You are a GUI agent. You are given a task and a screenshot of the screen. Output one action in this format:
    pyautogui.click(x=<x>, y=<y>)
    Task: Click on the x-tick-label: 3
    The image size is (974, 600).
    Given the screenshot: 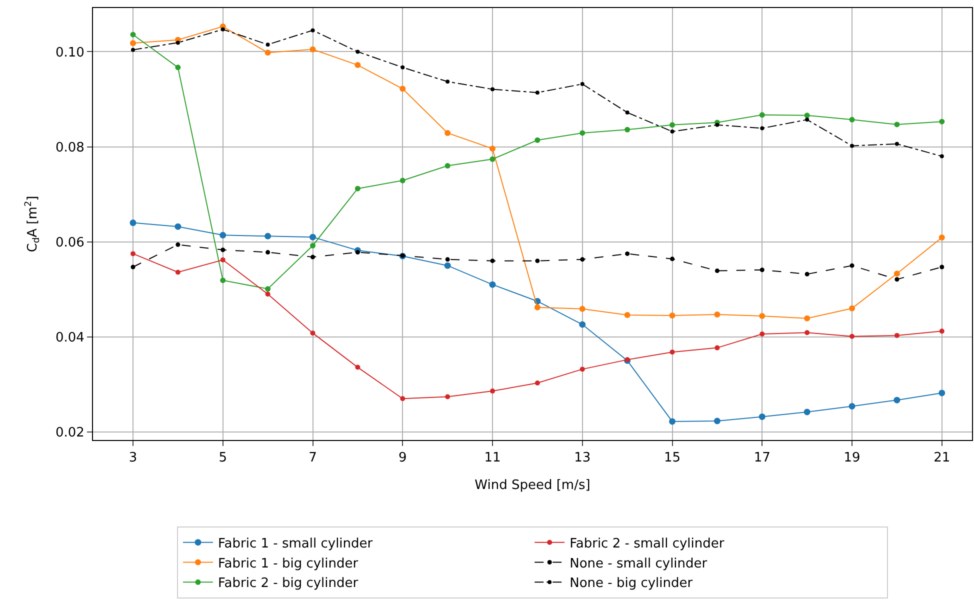 What is the action you would take?
    pyautogui.click(x=133, y=458)
    